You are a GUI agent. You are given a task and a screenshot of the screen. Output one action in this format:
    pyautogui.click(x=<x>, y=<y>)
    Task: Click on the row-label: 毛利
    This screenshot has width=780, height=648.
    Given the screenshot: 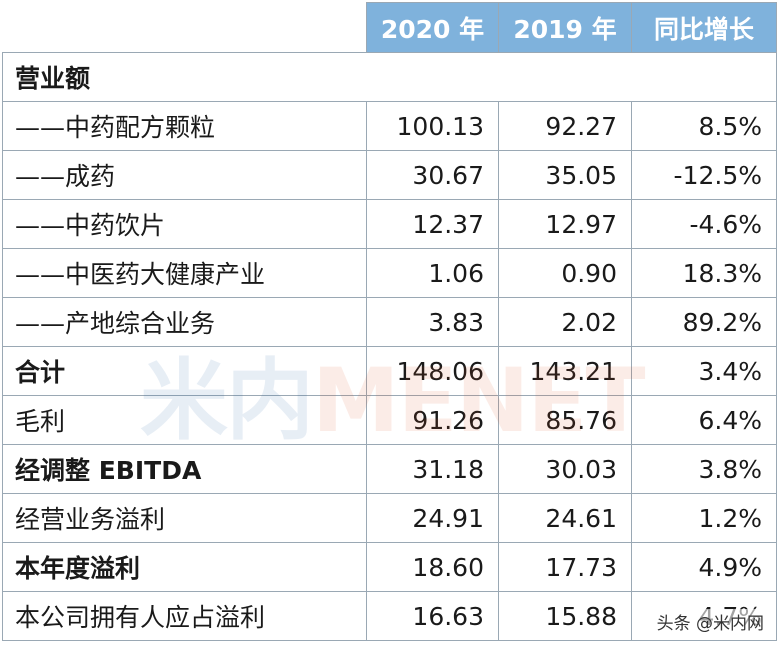 What is the action you would take?
    pyautogui.click(x=184, y=420)
    